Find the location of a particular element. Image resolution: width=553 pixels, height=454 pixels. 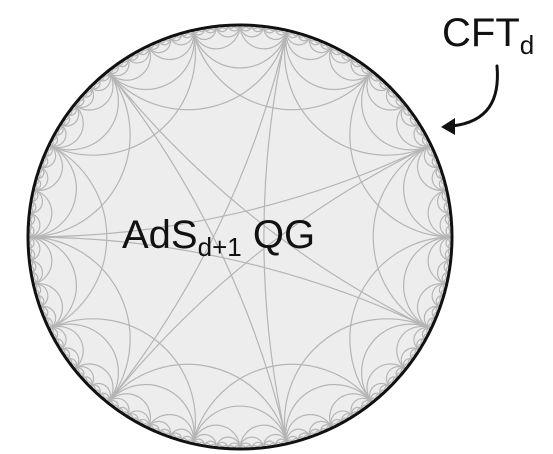

bulk-label-base: AdS is located at coordinates (160, 235).